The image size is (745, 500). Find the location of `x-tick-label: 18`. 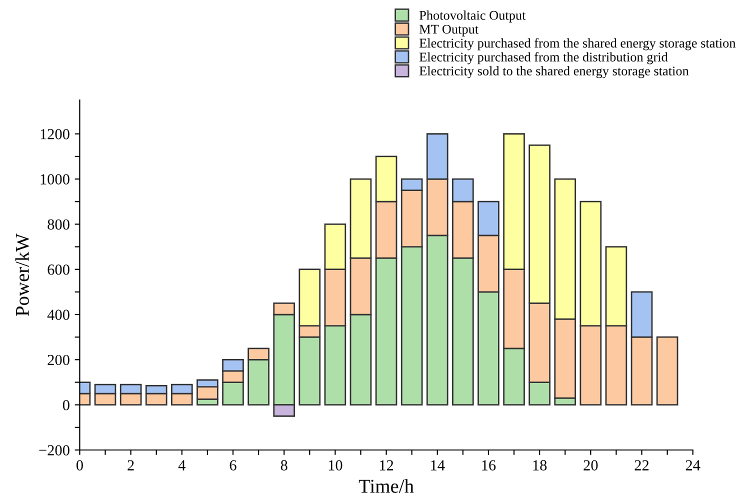

x-tick-label: 18 is located at coordinates (540, 465).